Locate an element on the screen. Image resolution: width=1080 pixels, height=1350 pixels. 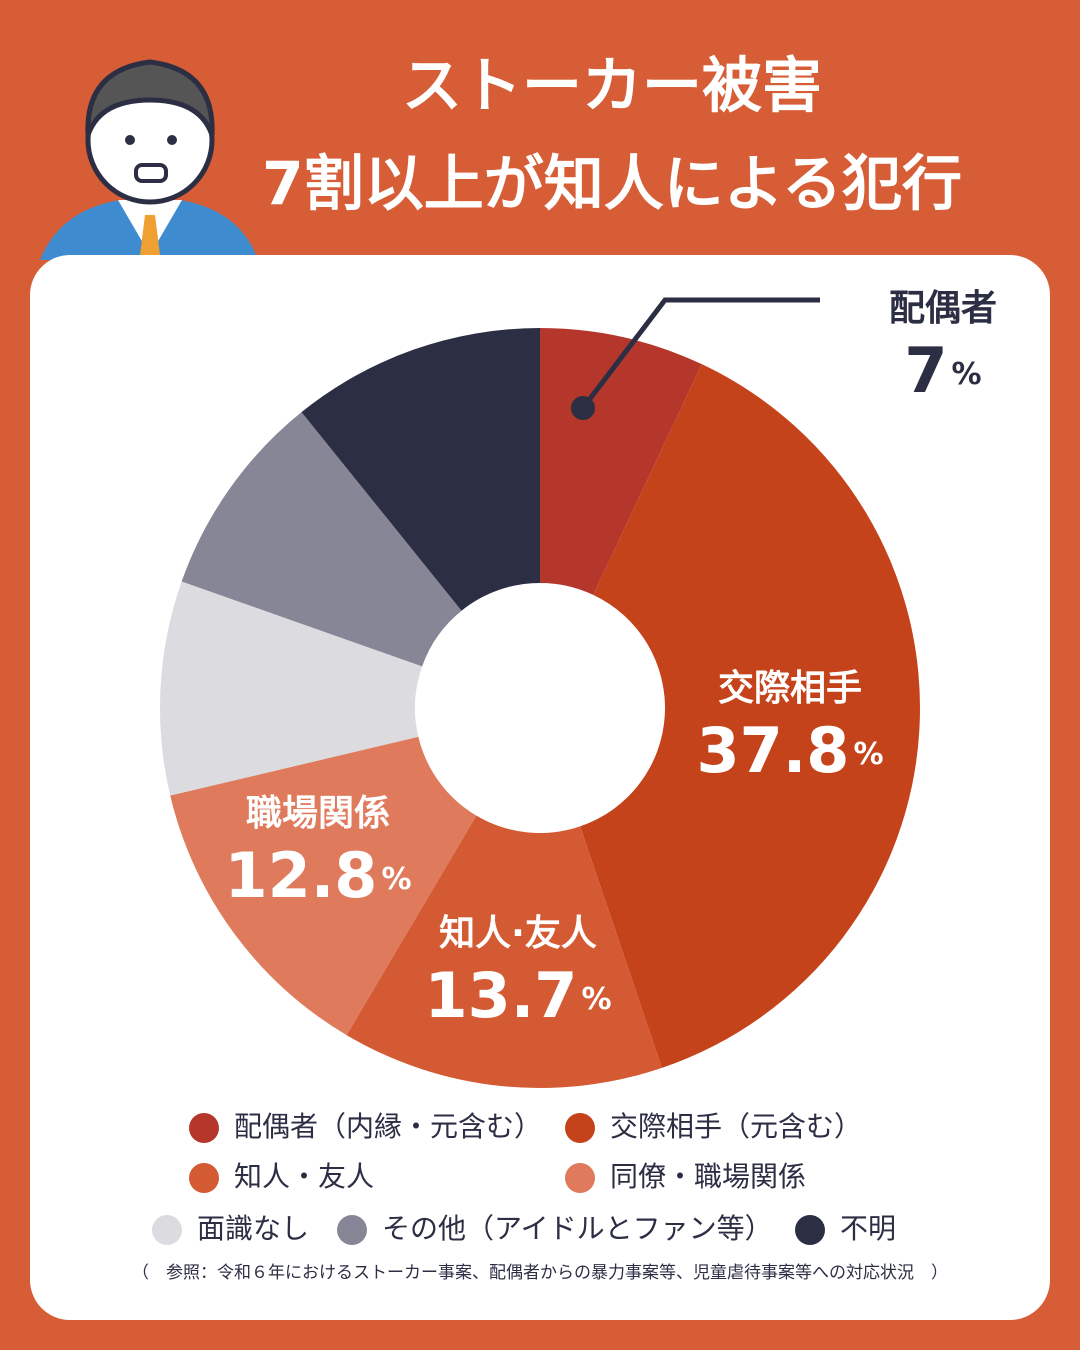
slice-value: 13.7% is located at coordinates (517, 995).